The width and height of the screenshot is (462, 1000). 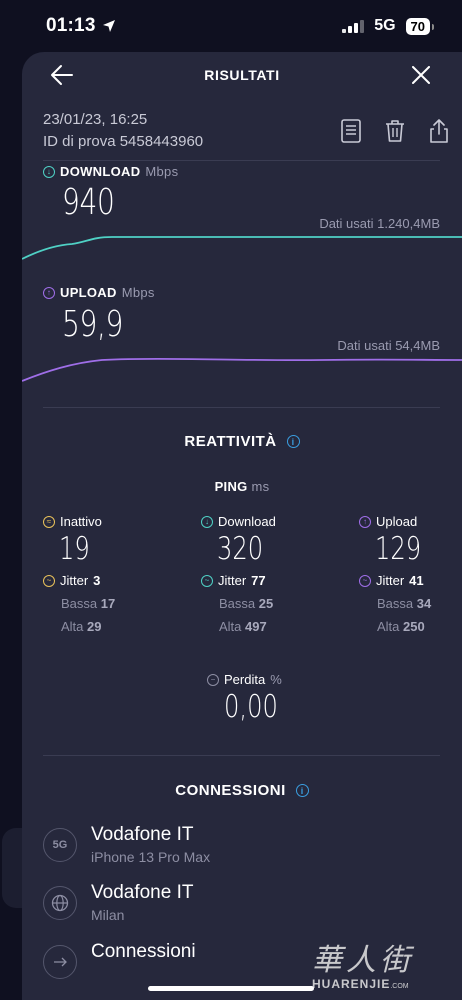 I want to click on globe-icon, so click(x=60, y=903).